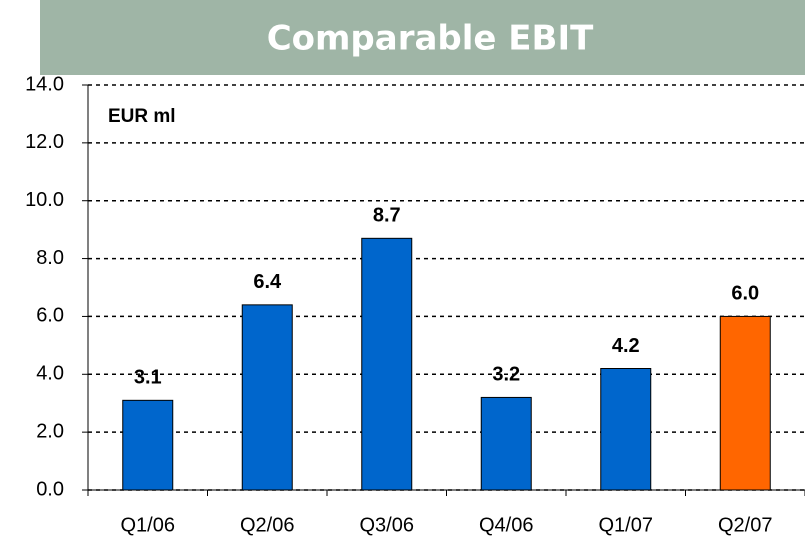  What do you see at coordinates (50, 431) in the screenshot?
I see `y-tick-label: 2.0` at bounding box center [50, 431].